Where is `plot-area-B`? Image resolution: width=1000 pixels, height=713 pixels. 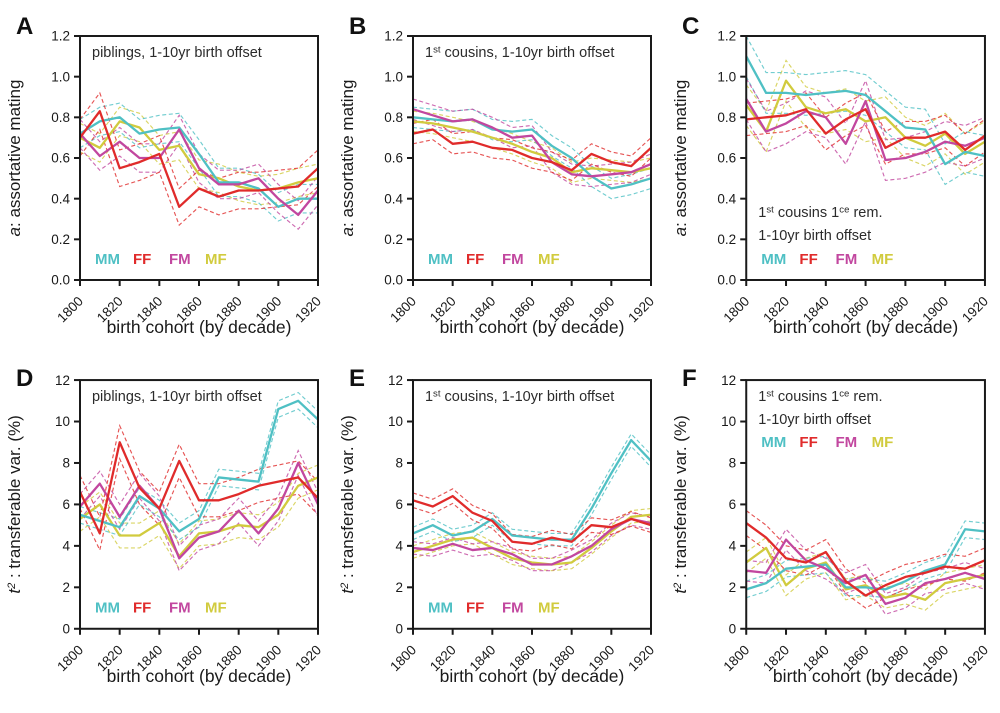 plot-area-B is located at coordinates (532, 149).